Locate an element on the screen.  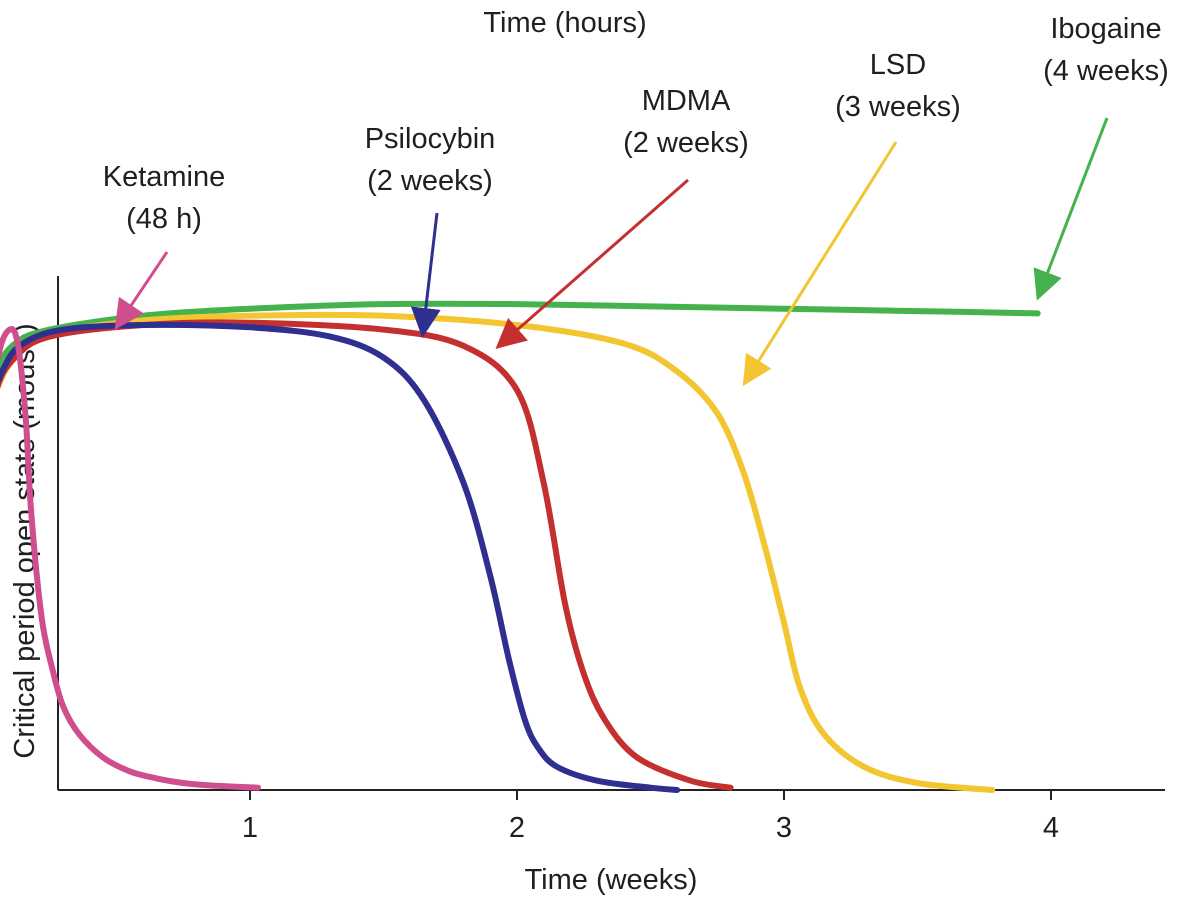
annotation-lsd: LSD (3 weeks) is located at coordinates (851, 218).